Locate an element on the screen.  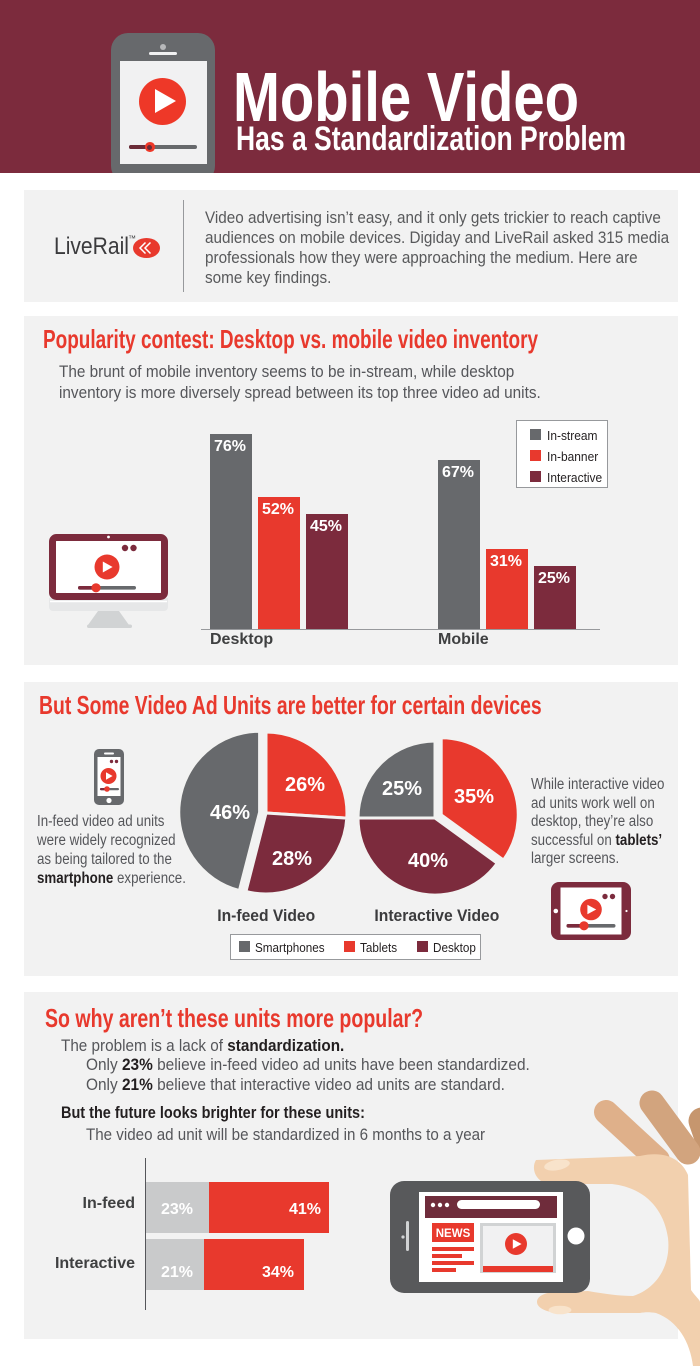
svg-text: NEWS is located at coordinates (453, 1234).